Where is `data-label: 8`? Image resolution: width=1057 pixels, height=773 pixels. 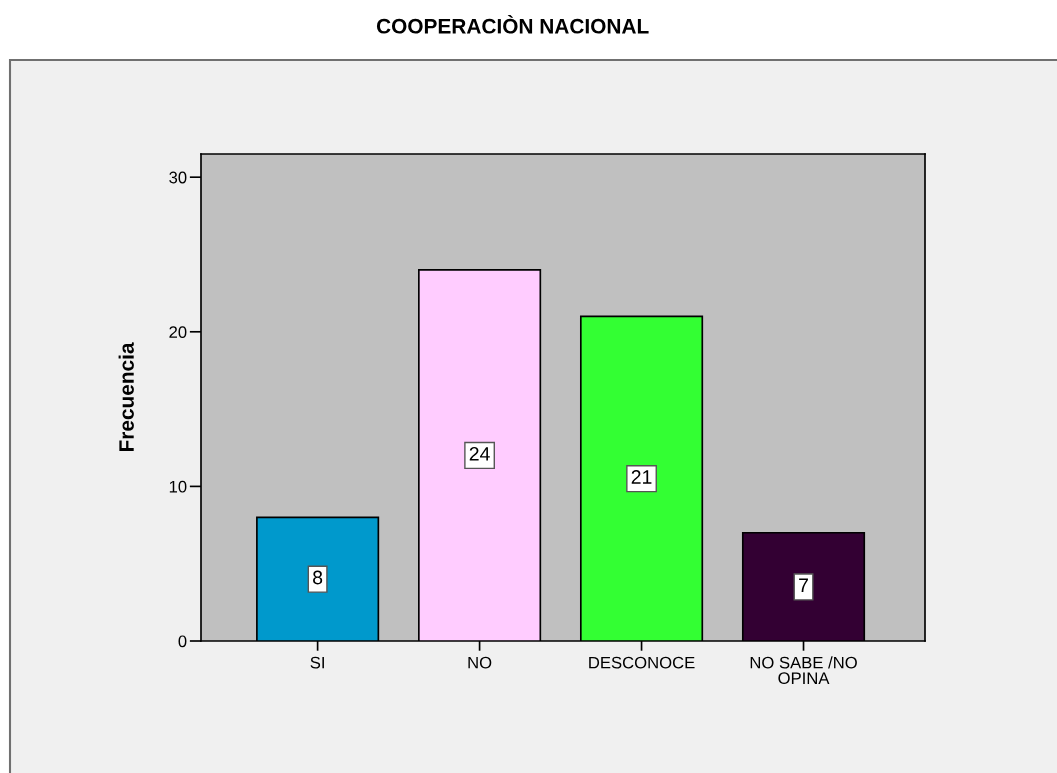 data-label: 8 is located at coordinates (318, 577).